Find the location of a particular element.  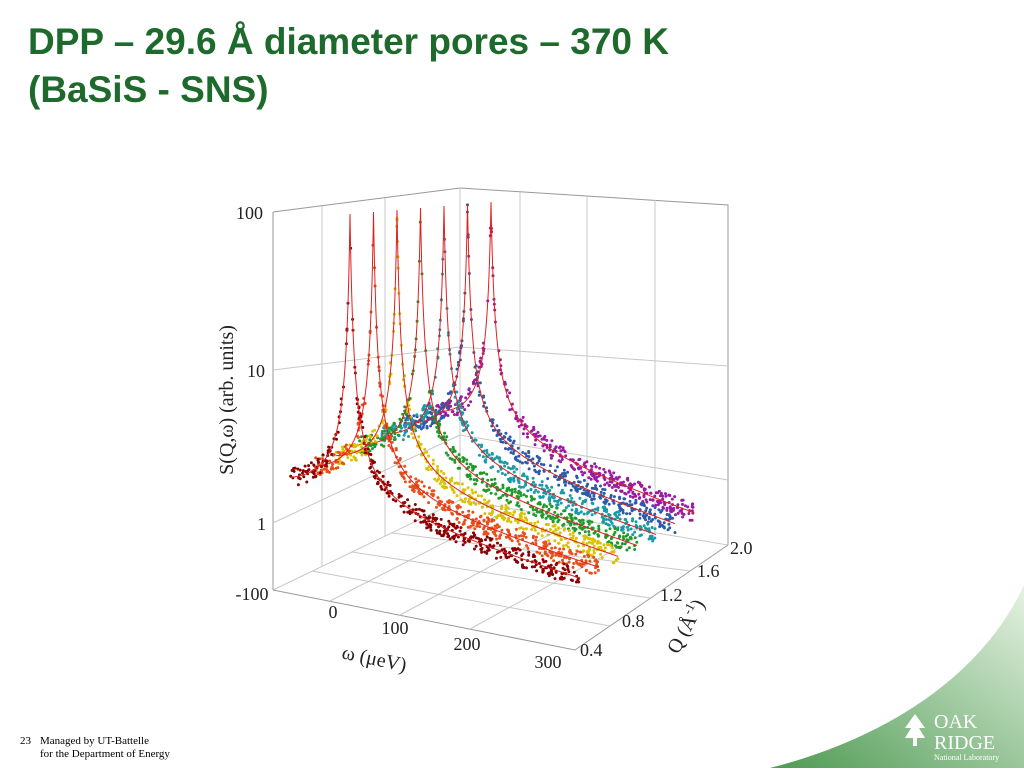

x-tick-label: -100 is located at coordinates (252, 594).